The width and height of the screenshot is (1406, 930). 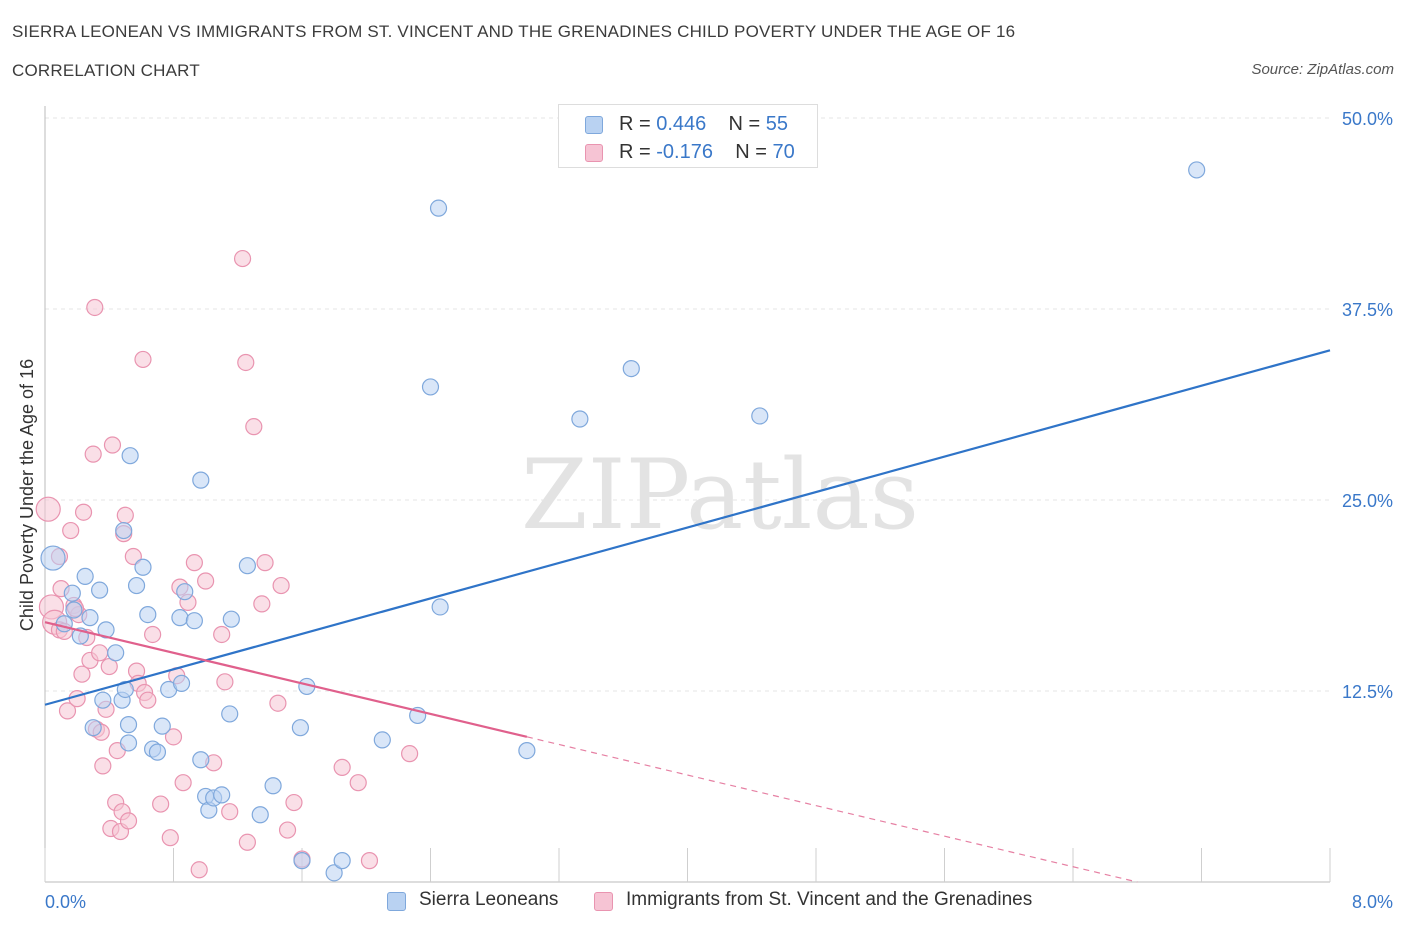 I want to click on y-tick-label-3: 50.0%, so click(x=1367, y=119).